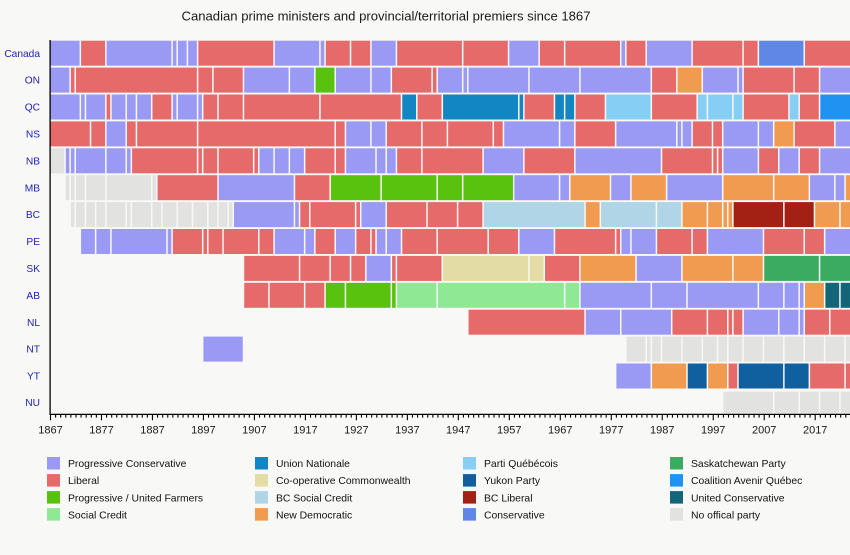 This screenshot has width=850, height=555. I want to click on svg-text: Conservative, so click(514, 515).